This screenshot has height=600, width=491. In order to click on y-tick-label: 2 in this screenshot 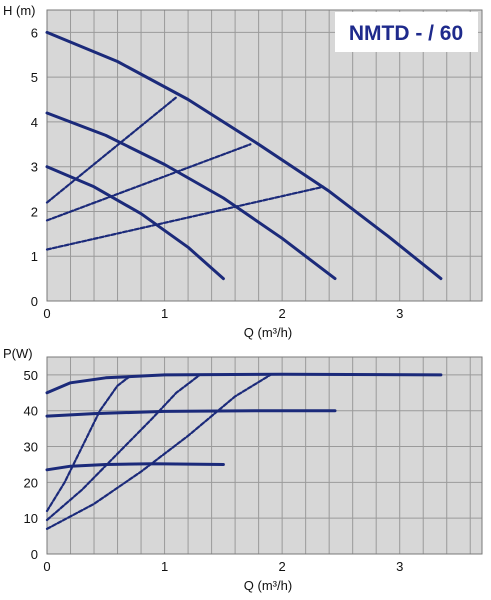, I will do `click(34, 211)`.